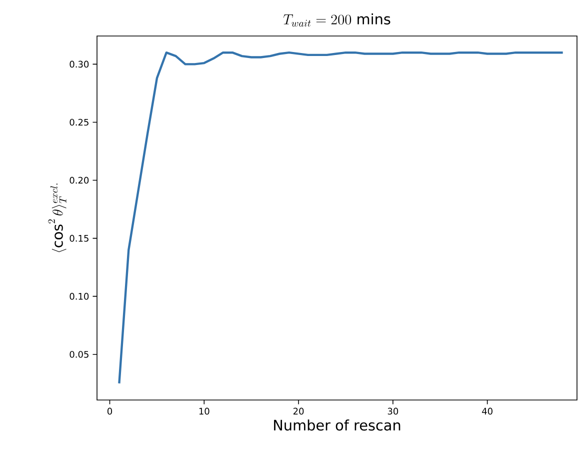  I want to click on y-tick-label: 0.05, so click(79, 354).